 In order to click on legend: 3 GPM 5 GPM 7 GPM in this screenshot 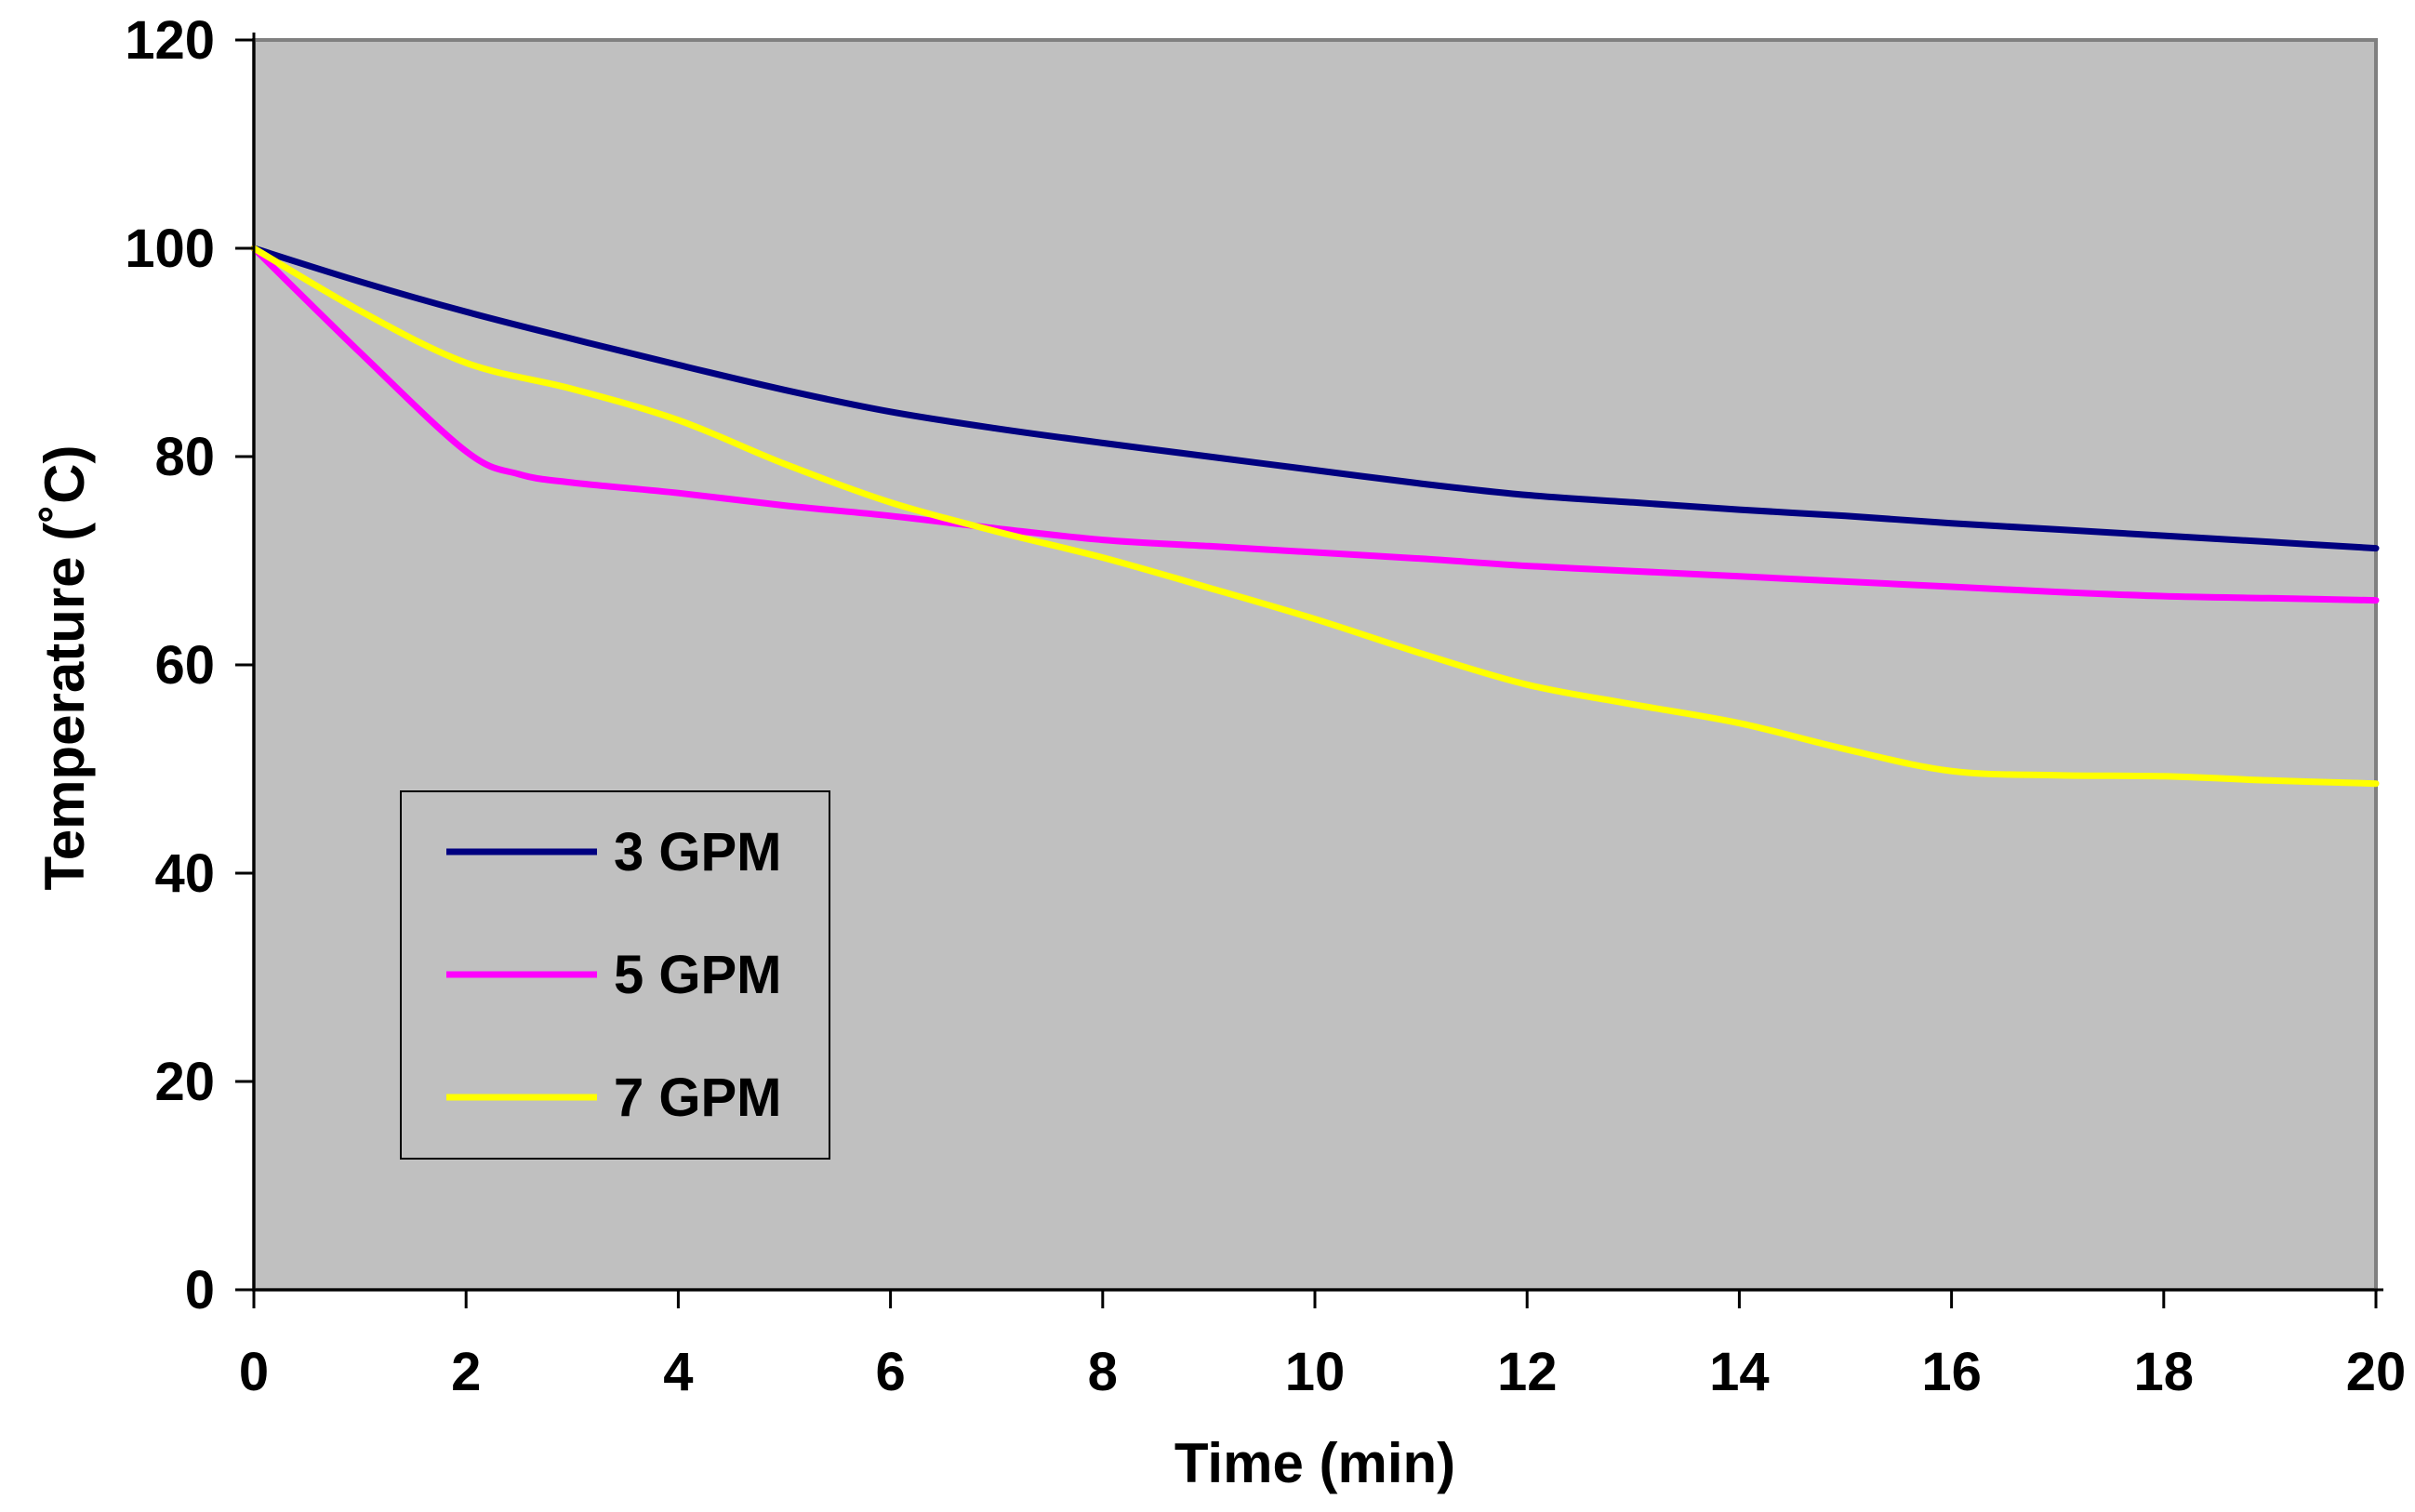, I will do `click(615, 975)`.